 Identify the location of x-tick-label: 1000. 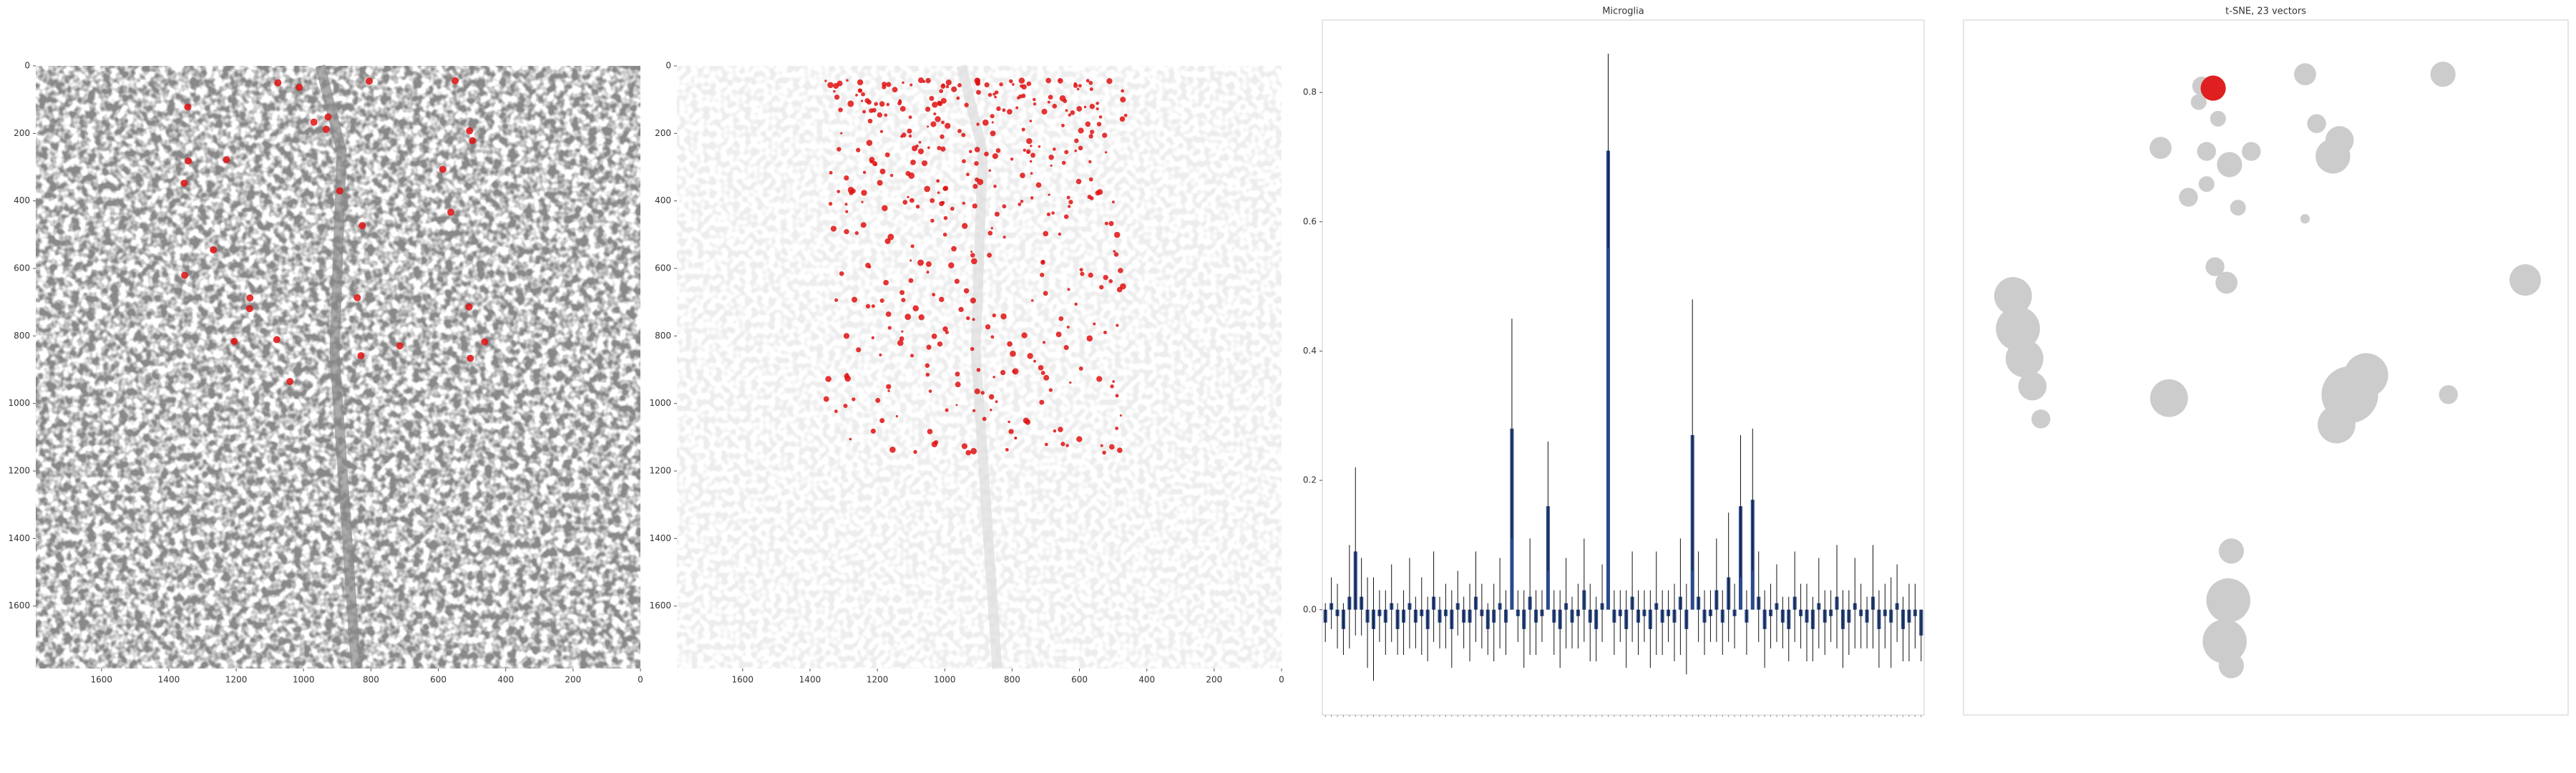
(945, 680).